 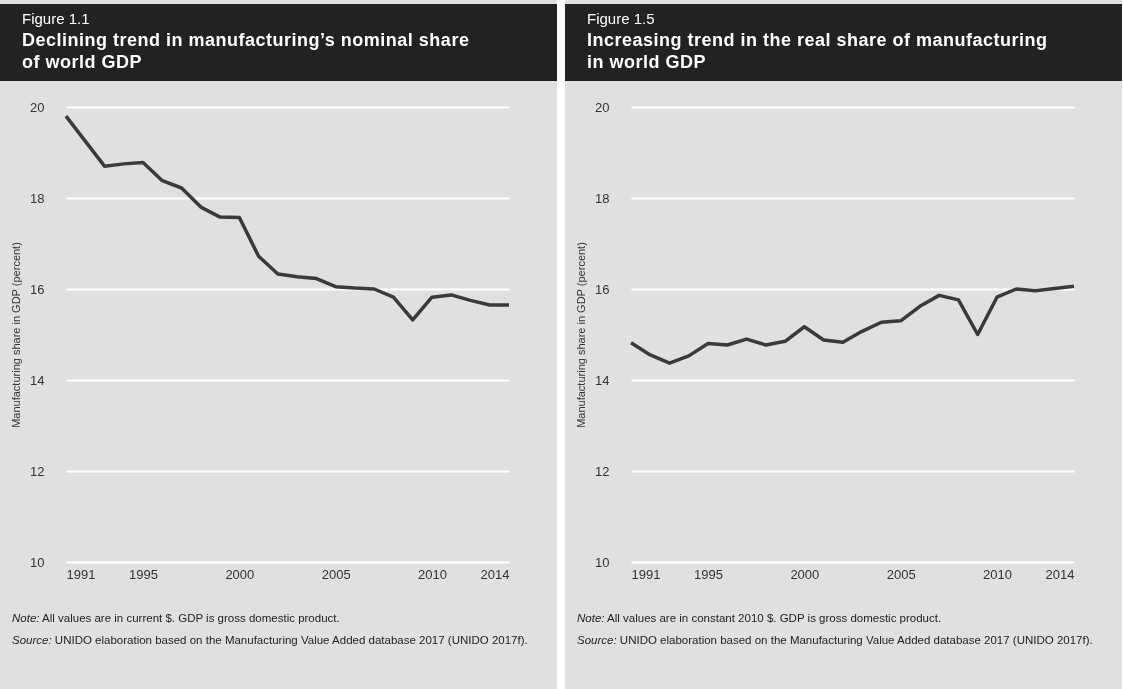 What do you see at coordinates (760, 618) in the screenshot?
I see `text: Note: All values are in constant 2010 $. GDP is gross domestic product.` at bounding box center [760, 618].